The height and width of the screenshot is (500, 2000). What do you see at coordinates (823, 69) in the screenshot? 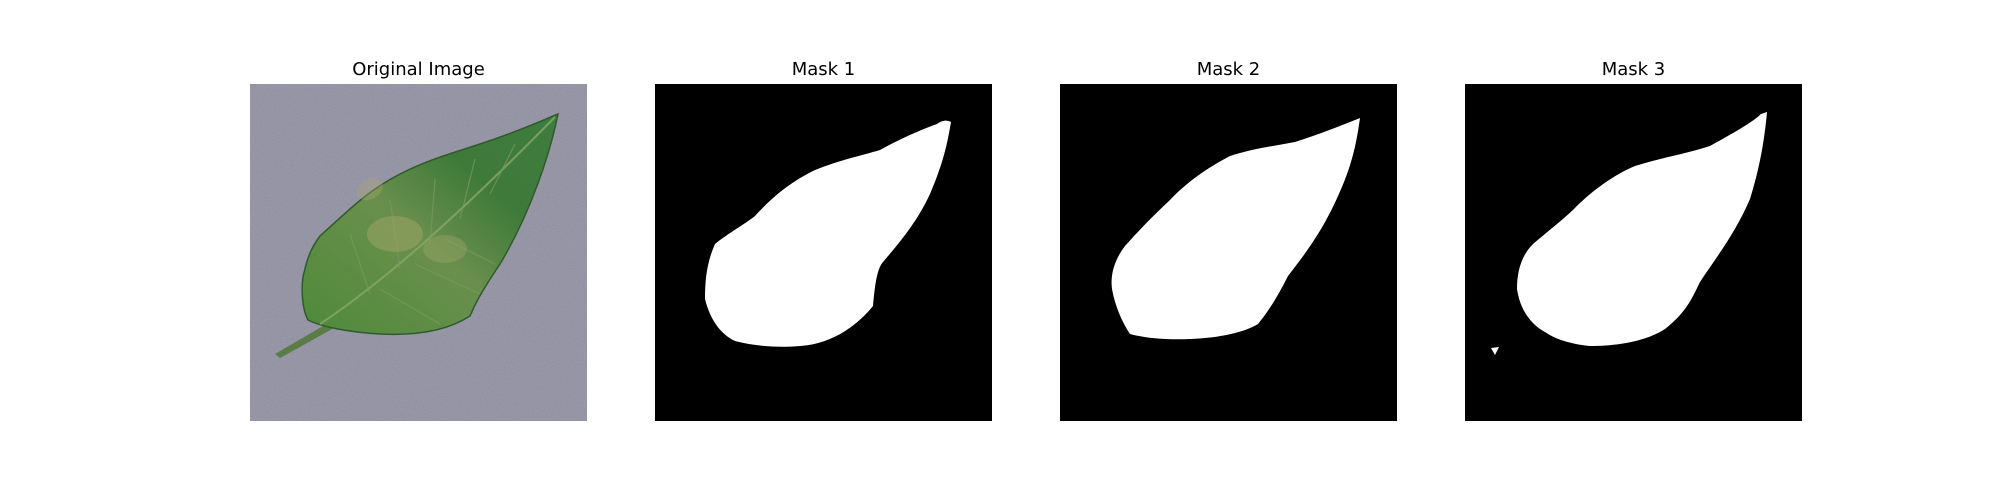
I see `panel-title-mask-1: Mask 1` at bounding box center [823, 69].